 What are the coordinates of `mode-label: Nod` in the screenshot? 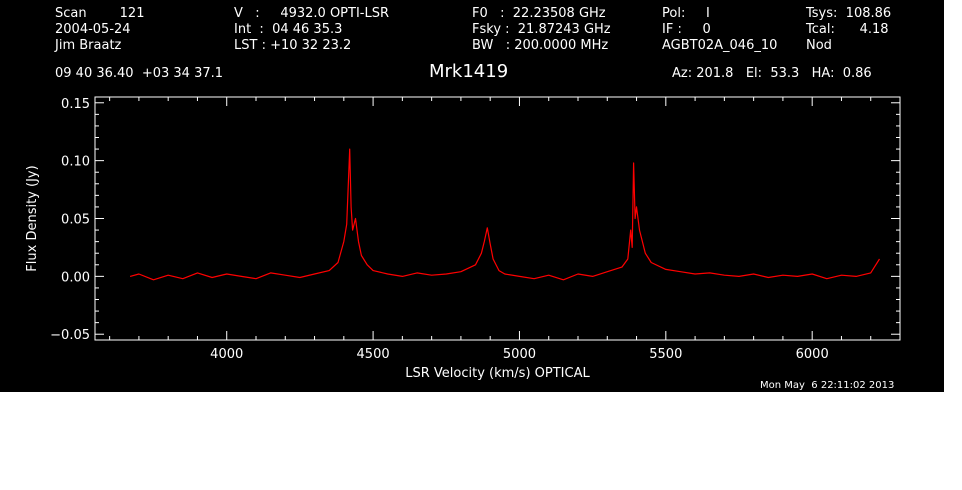 It's located at (819, 45).